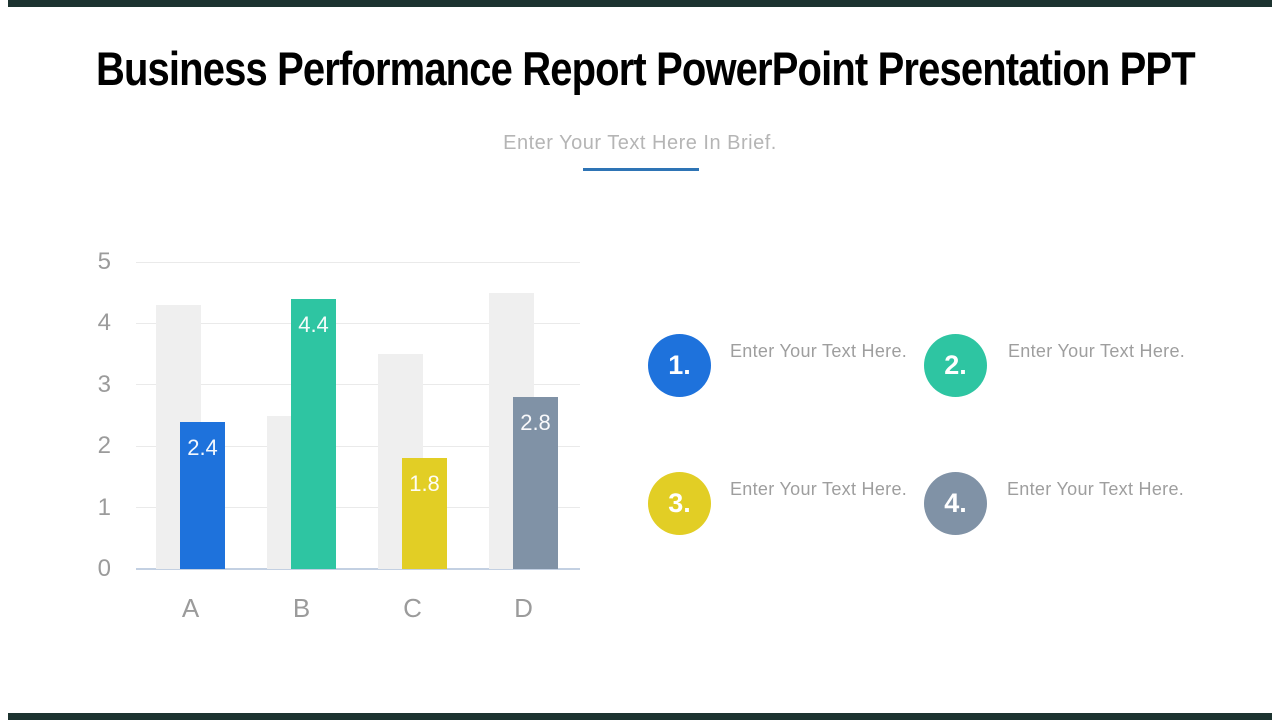  Describe the element at coordinates (104, 261) in the screenshot. I see `y-axis-tick-label: 5` at that location.